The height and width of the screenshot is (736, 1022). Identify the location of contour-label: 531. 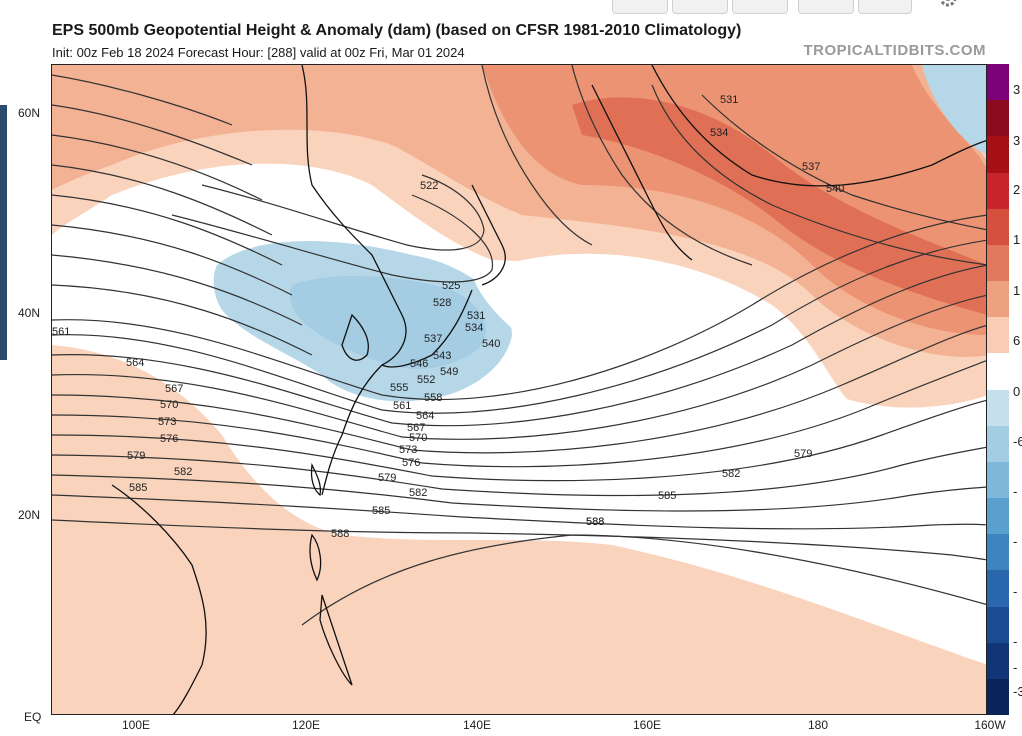
(476, 316).